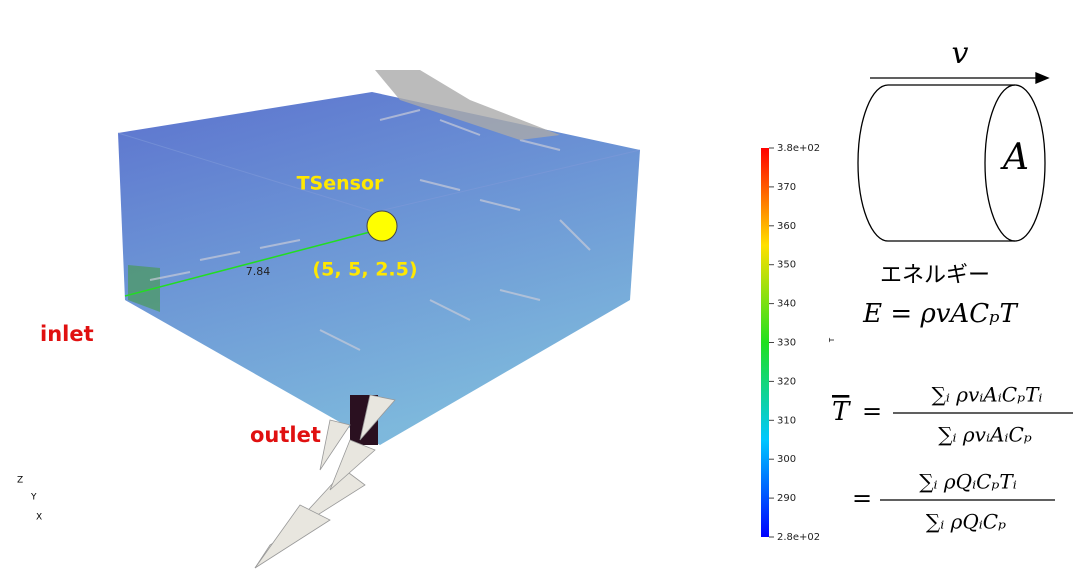 This screenshot has width=1076, height=584. What do you see at coordinates (960, 53) in the screenshot?
I see `velocity: v` at bounding box center [960, 53].